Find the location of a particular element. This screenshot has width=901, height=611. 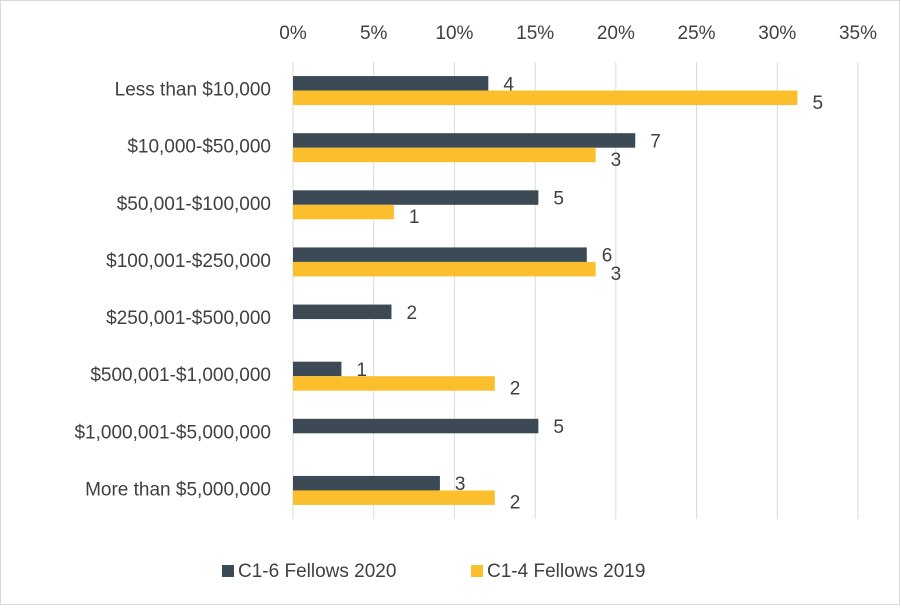

x-tick-label: 20% is located at coordinates (616, 33).